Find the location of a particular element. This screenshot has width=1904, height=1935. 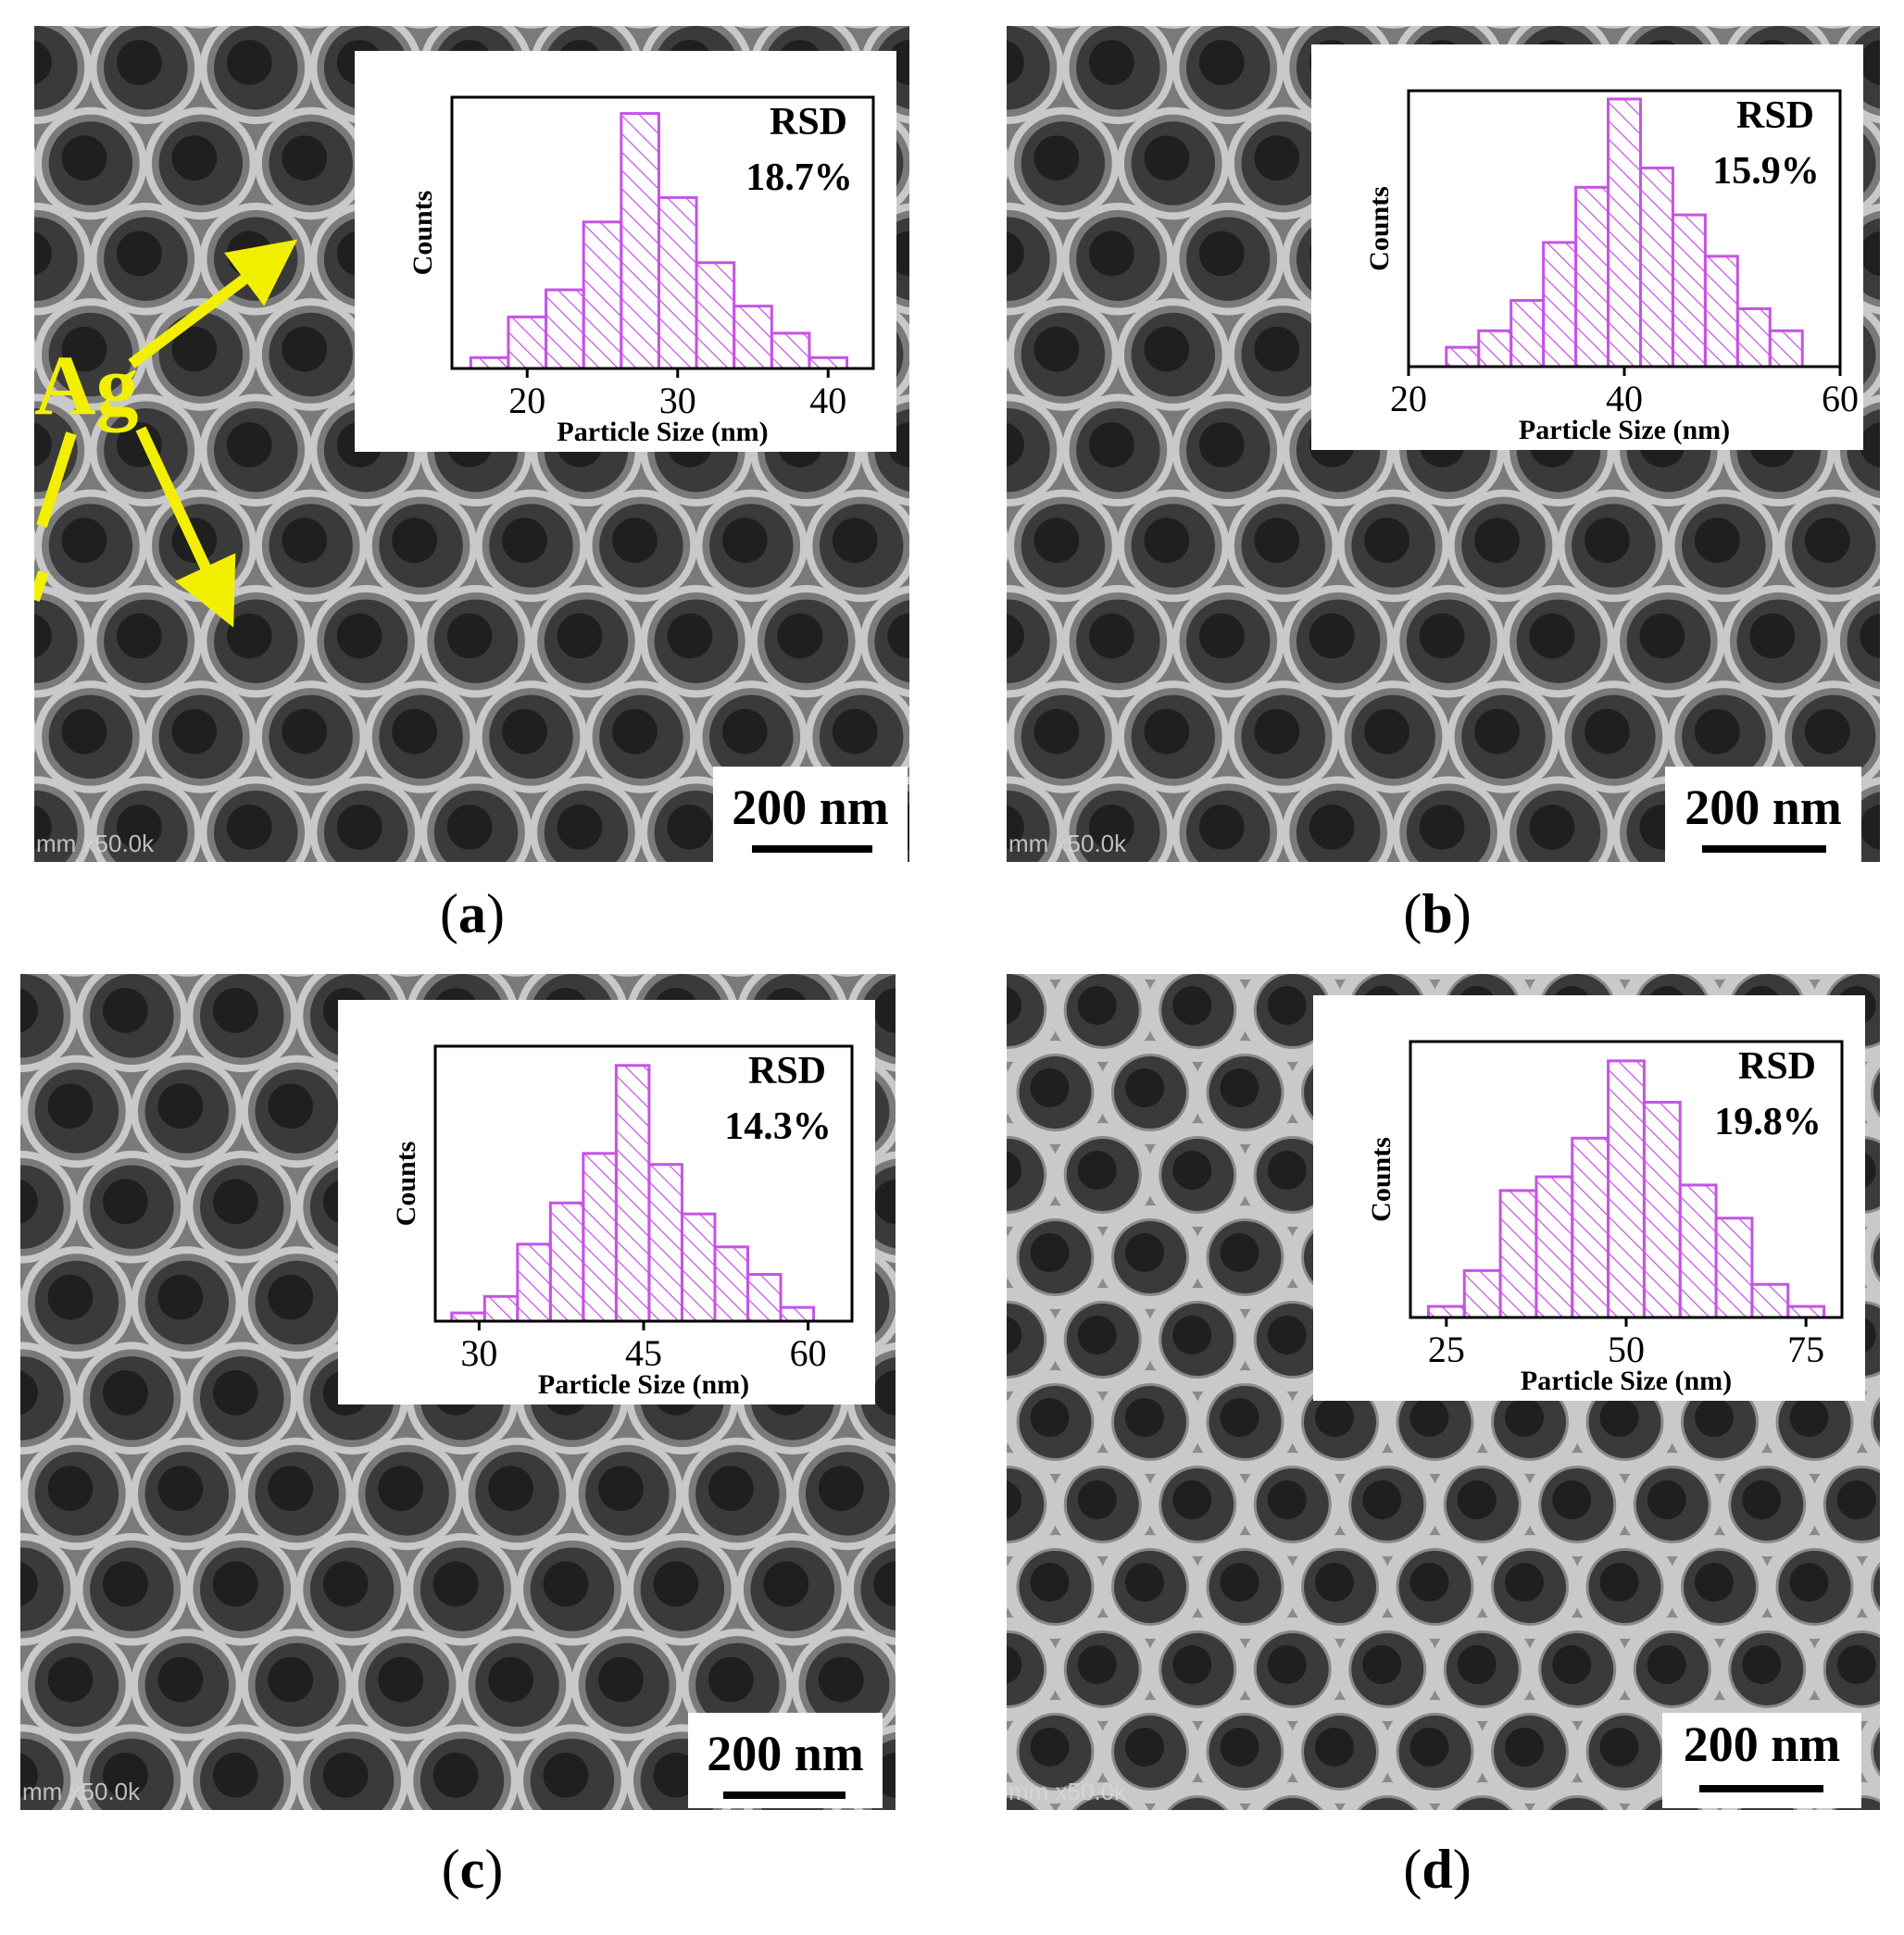

histogram-c: 30 45 60 Particle Size (nm) Counts RSD 14.3% is located at coordinates (622, 1222).